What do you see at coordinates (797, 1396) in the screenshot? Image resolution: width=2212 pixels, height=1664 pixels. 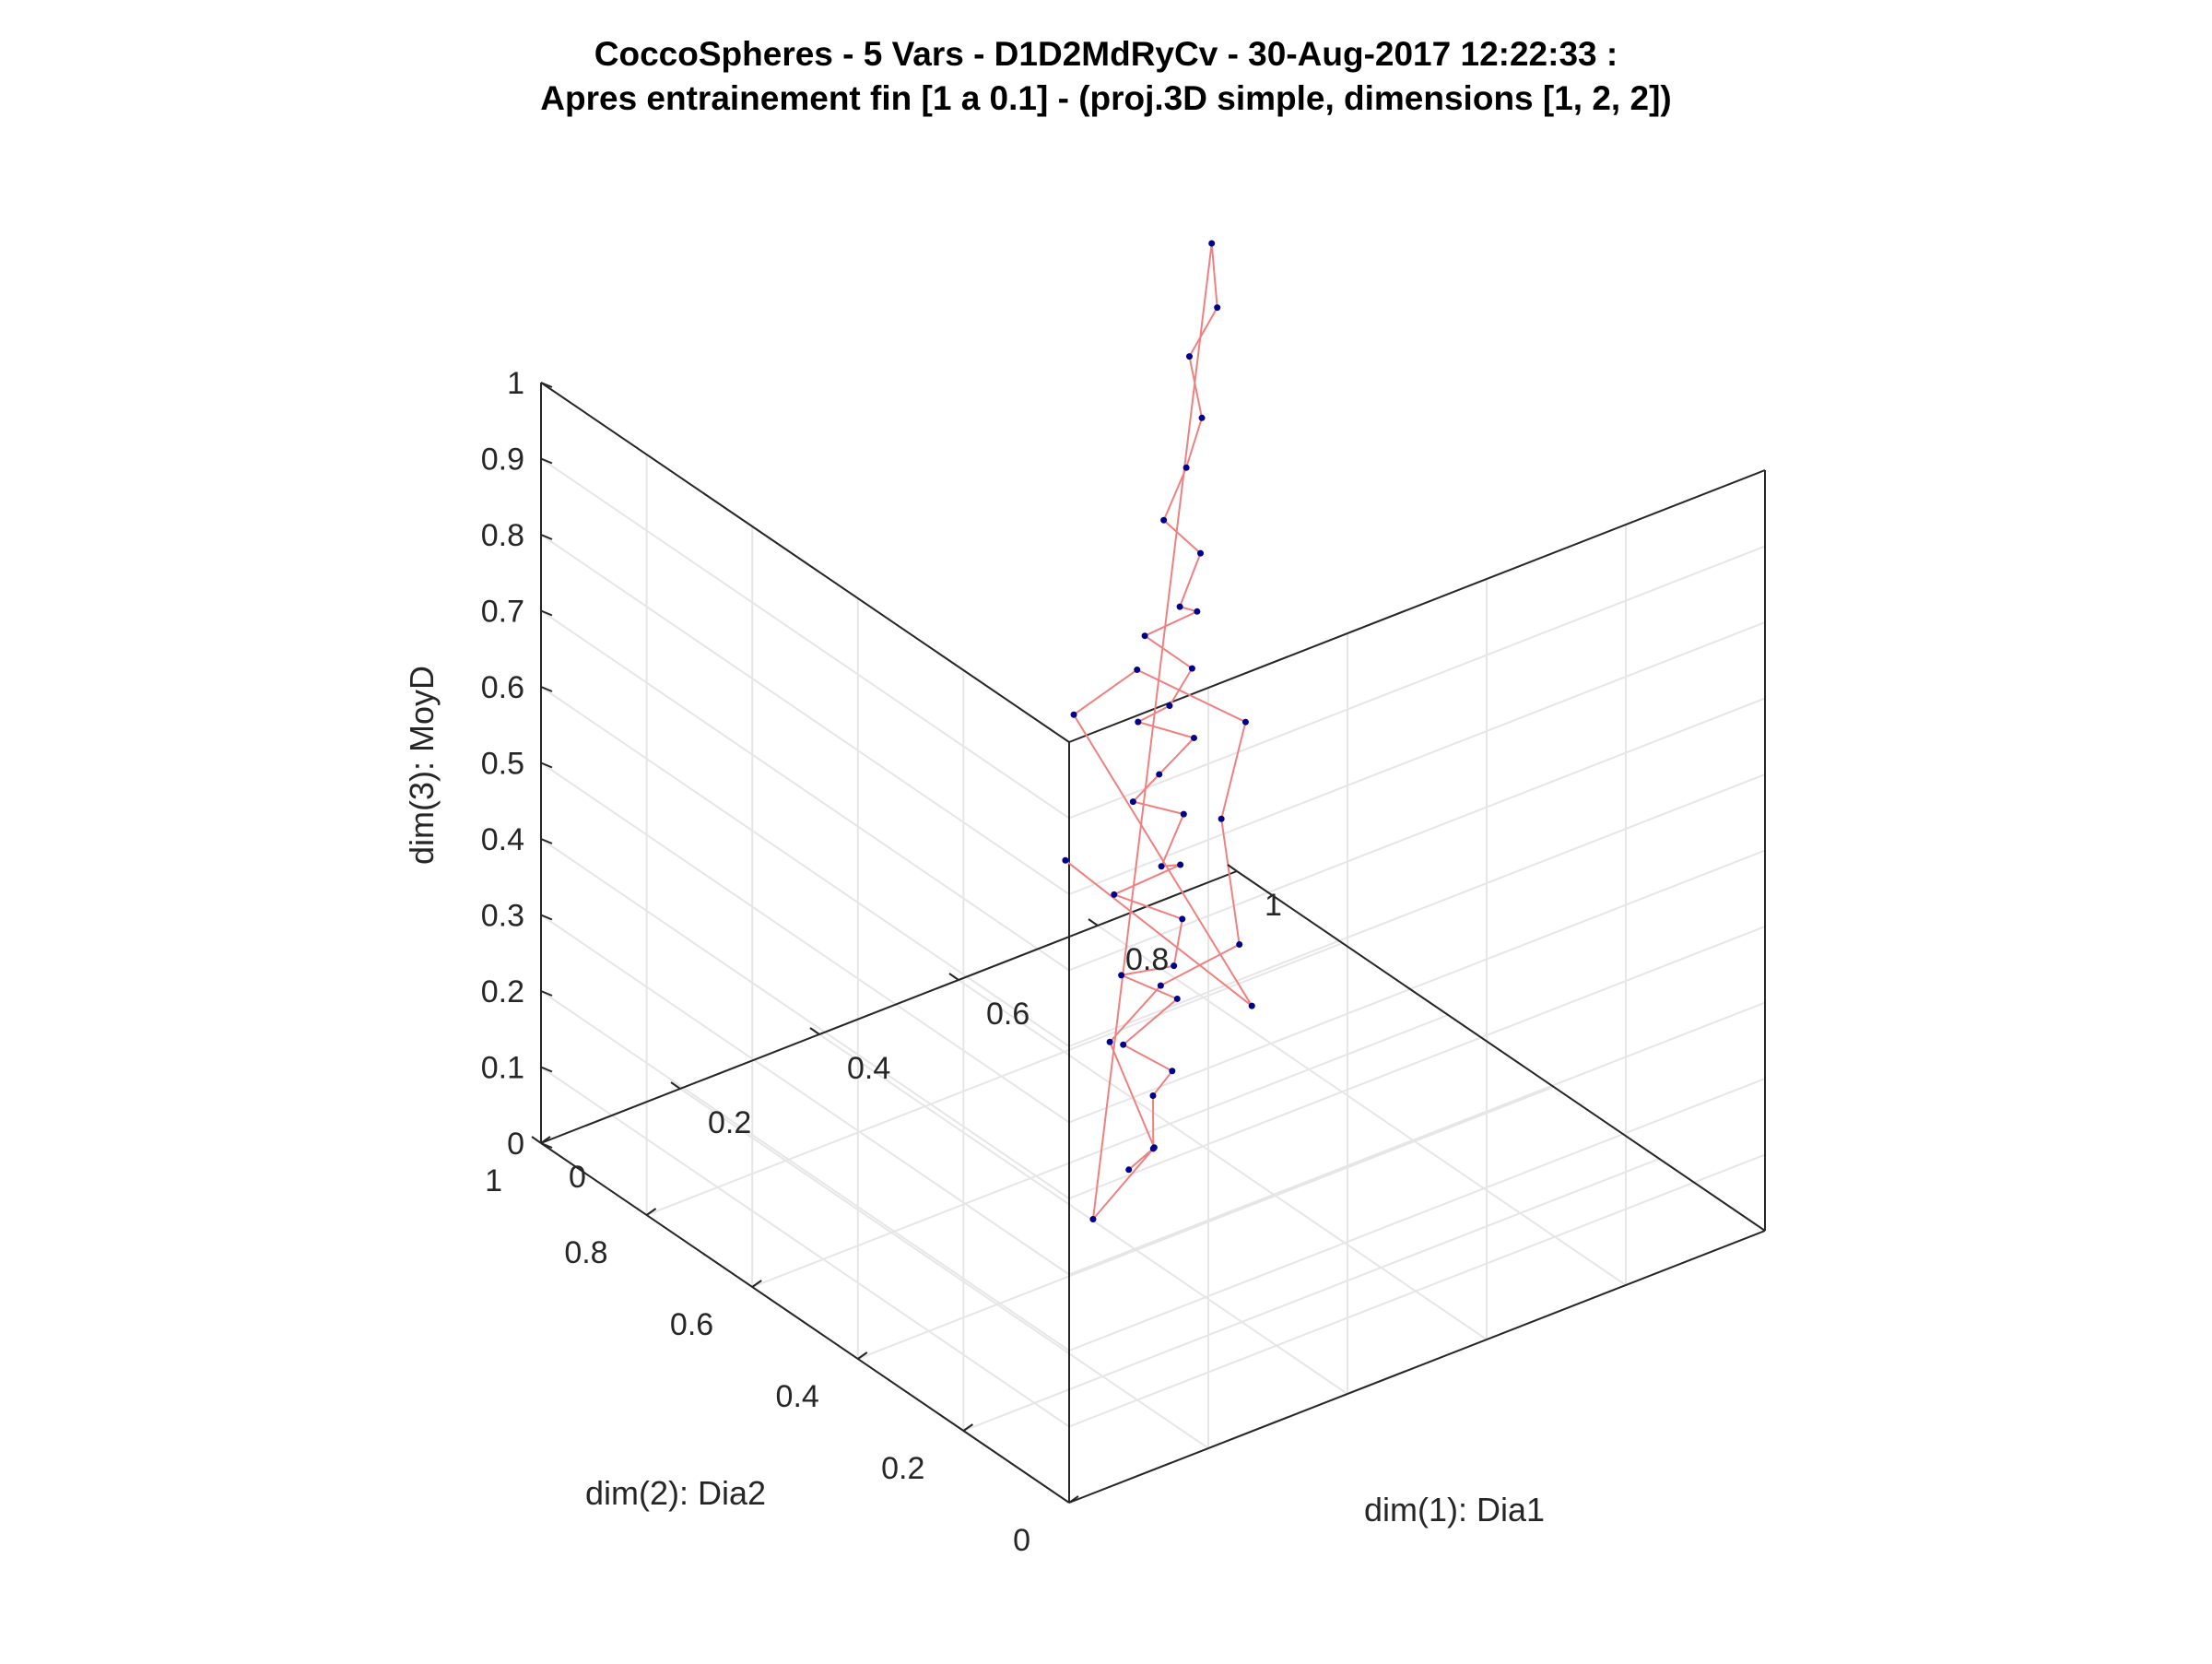 I see `y-tick-label: 0.4` at bounding box center [797, 1396].